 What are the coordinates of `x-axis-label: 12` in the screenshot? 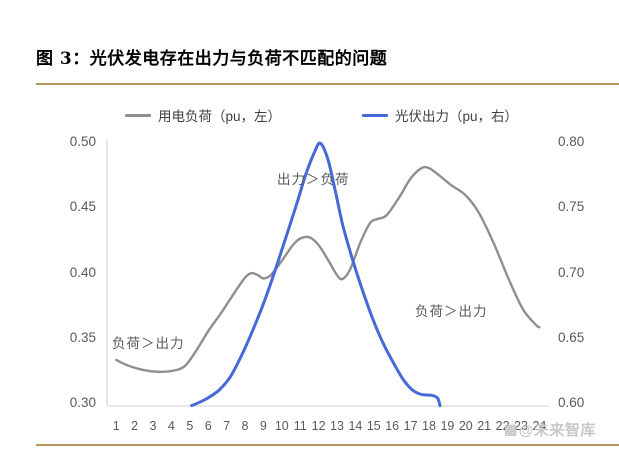 It's located at (318, 426).